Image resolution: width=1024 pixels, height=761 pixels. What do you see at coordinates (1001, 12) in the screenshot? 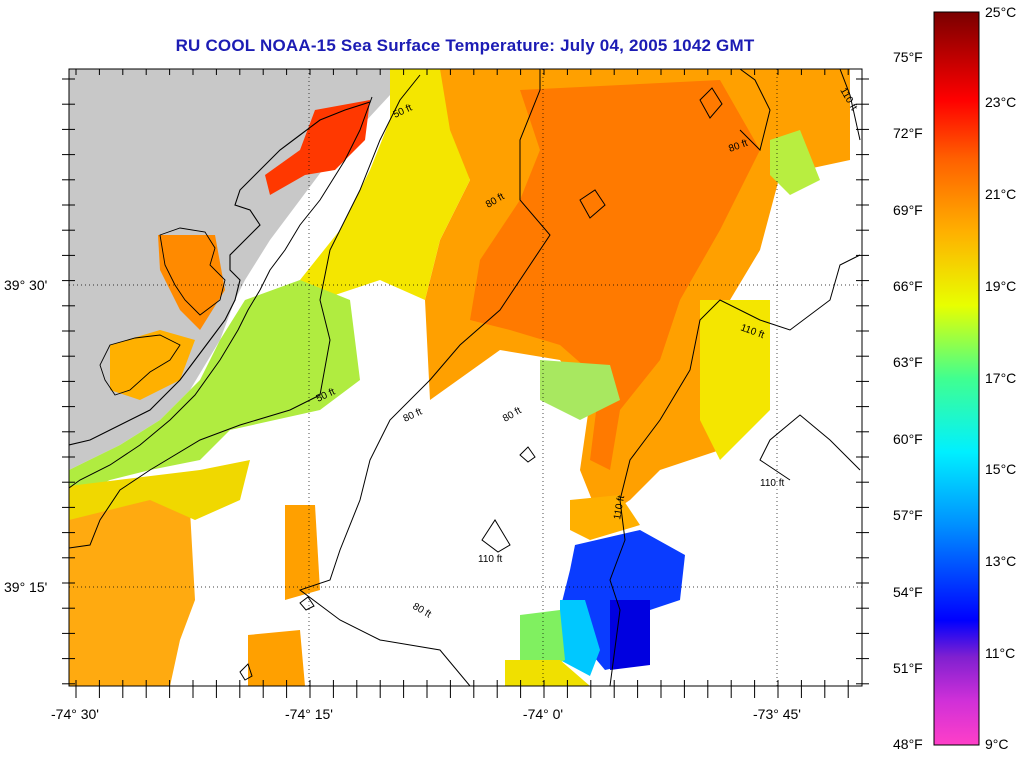
I see `colorbar-c-label: 25°C` at bounding box center [1001, 12].